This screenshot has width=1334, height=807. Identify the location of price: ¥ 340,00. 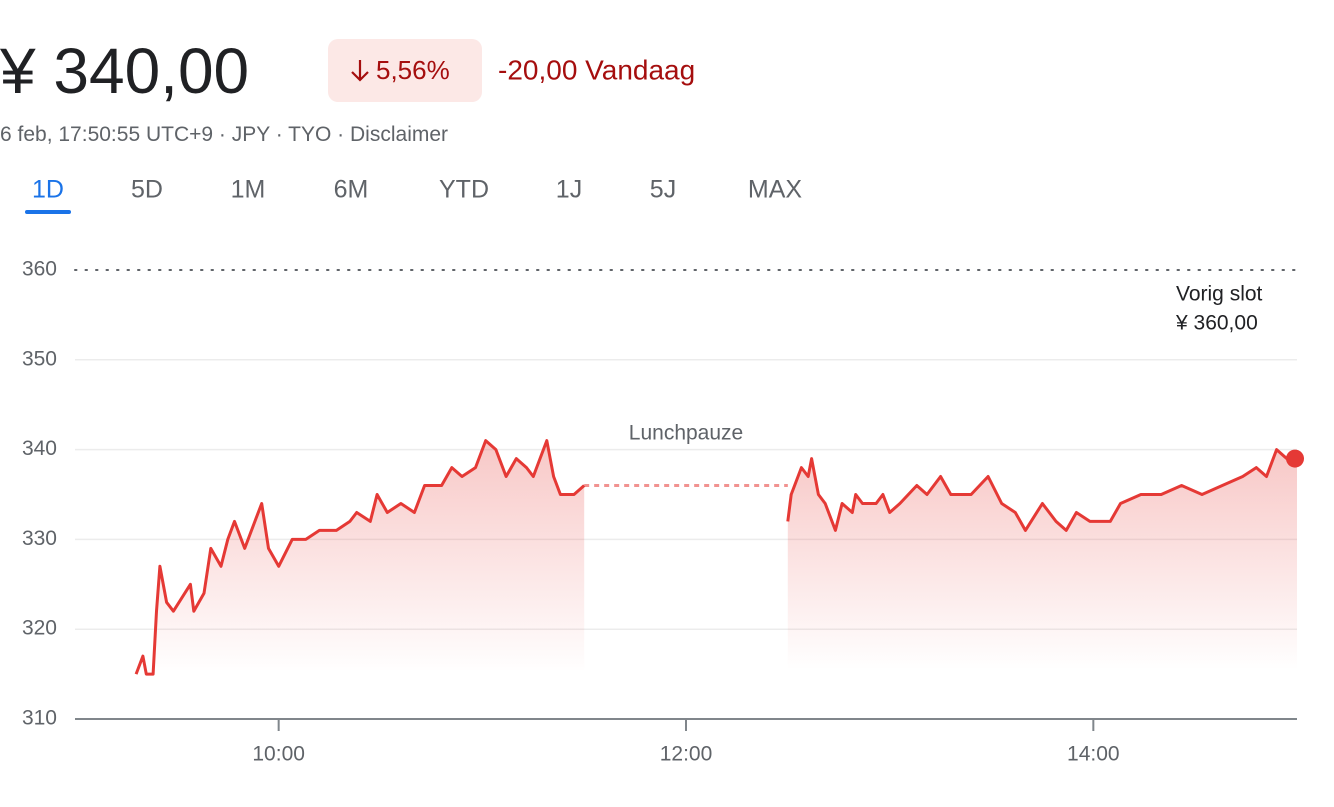
(124, 71).